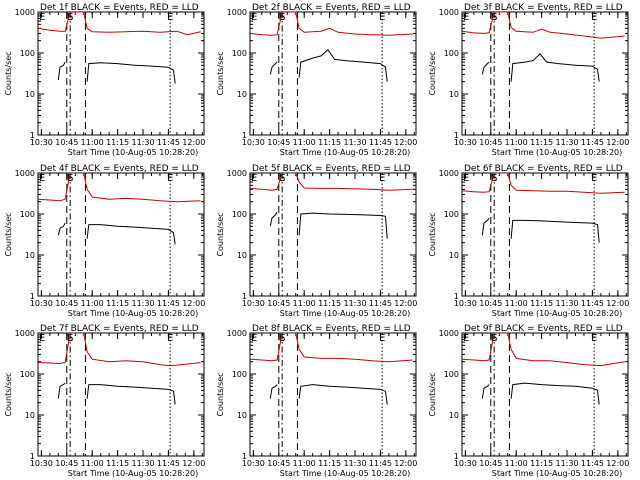 The width and height of the screenshot is (640, 480). I want to click on panel-title: Det 9f BLACK = Events, RED = LLD, so click(543, 329).